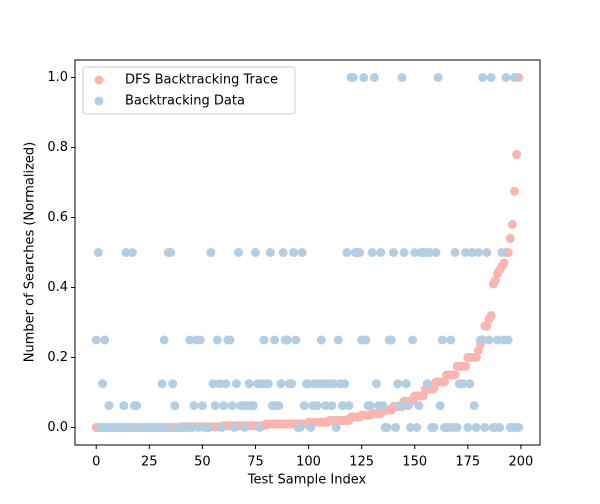 The image size is (600, 504). Describe the element at coordinates (202, 462) in the screenshot. I see `x-tick-label: 50` at that location.